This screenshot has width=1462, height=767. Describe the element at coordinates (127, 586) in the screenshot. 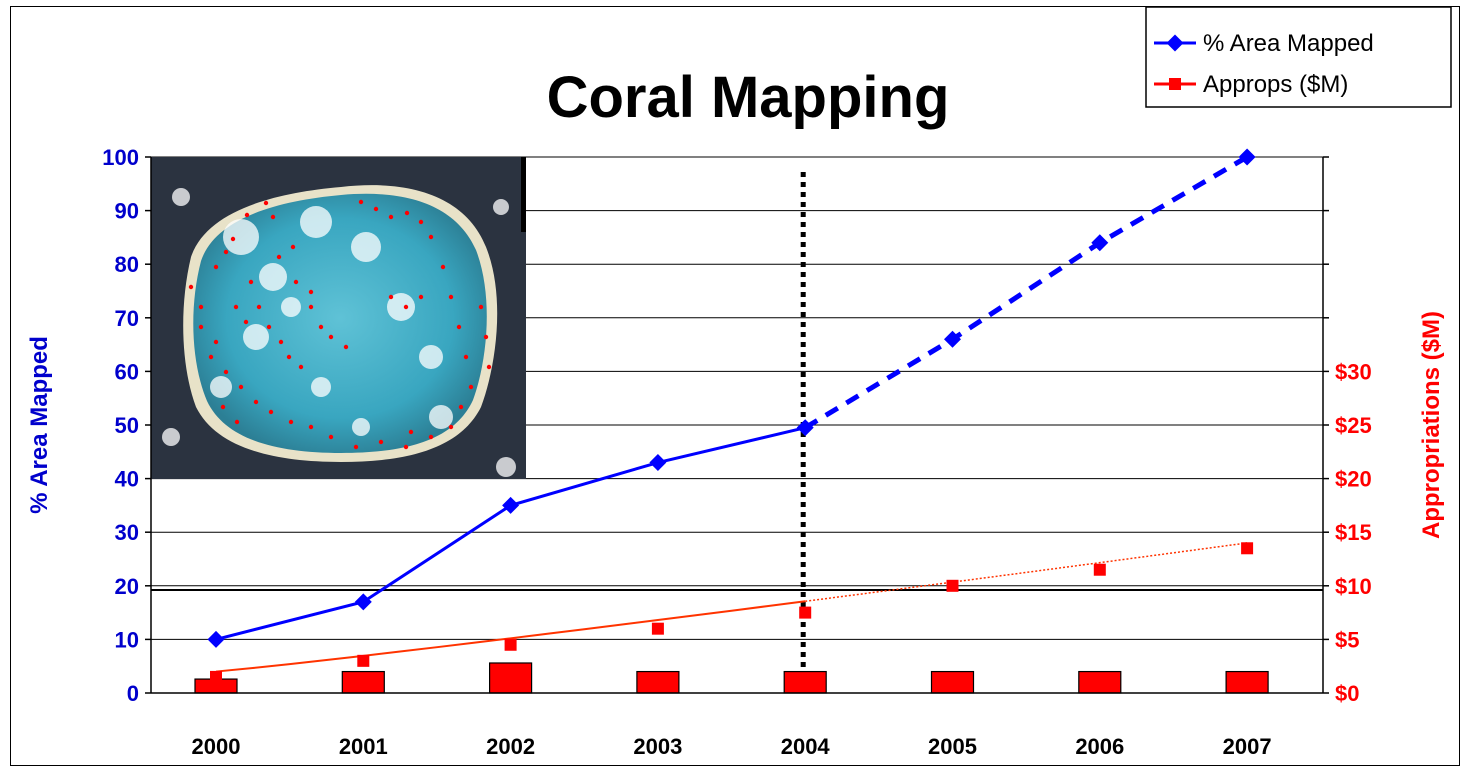

I see `left-tick-label: 20` at that location.